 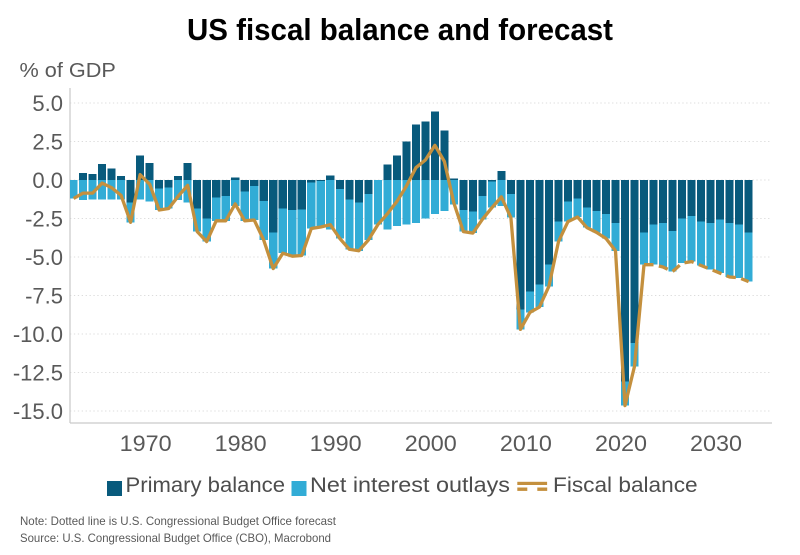 What do you see at coordinates (38, 411) in the screenshot?
I see `svg-text: -15.0` at bounding box center [38, 411].